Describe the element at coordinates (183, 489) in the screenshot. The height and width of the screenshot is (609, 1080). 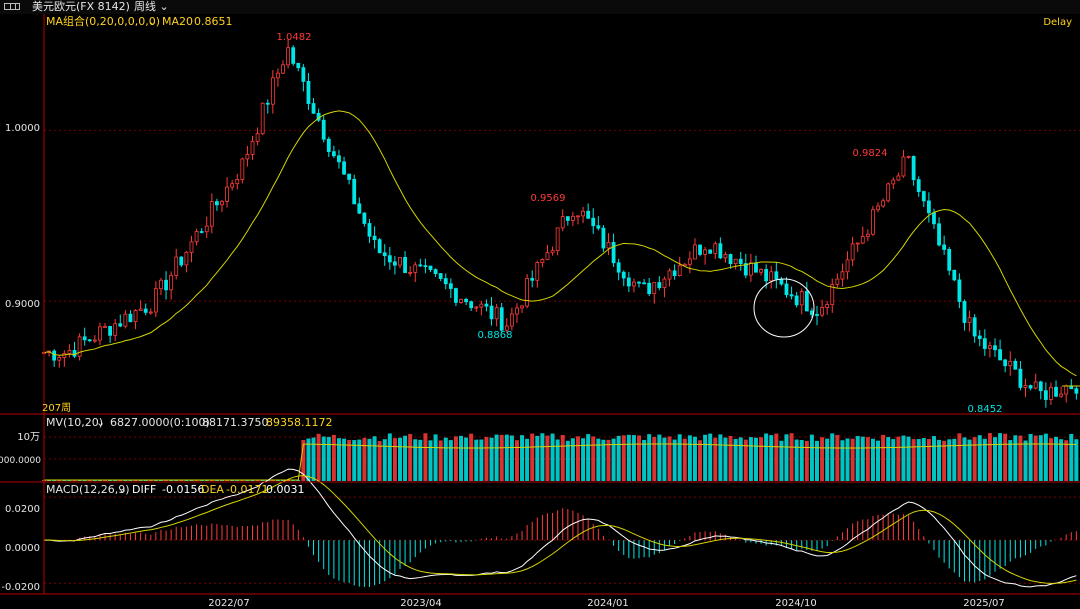
I see `diff-value: -0.0156` at that location.